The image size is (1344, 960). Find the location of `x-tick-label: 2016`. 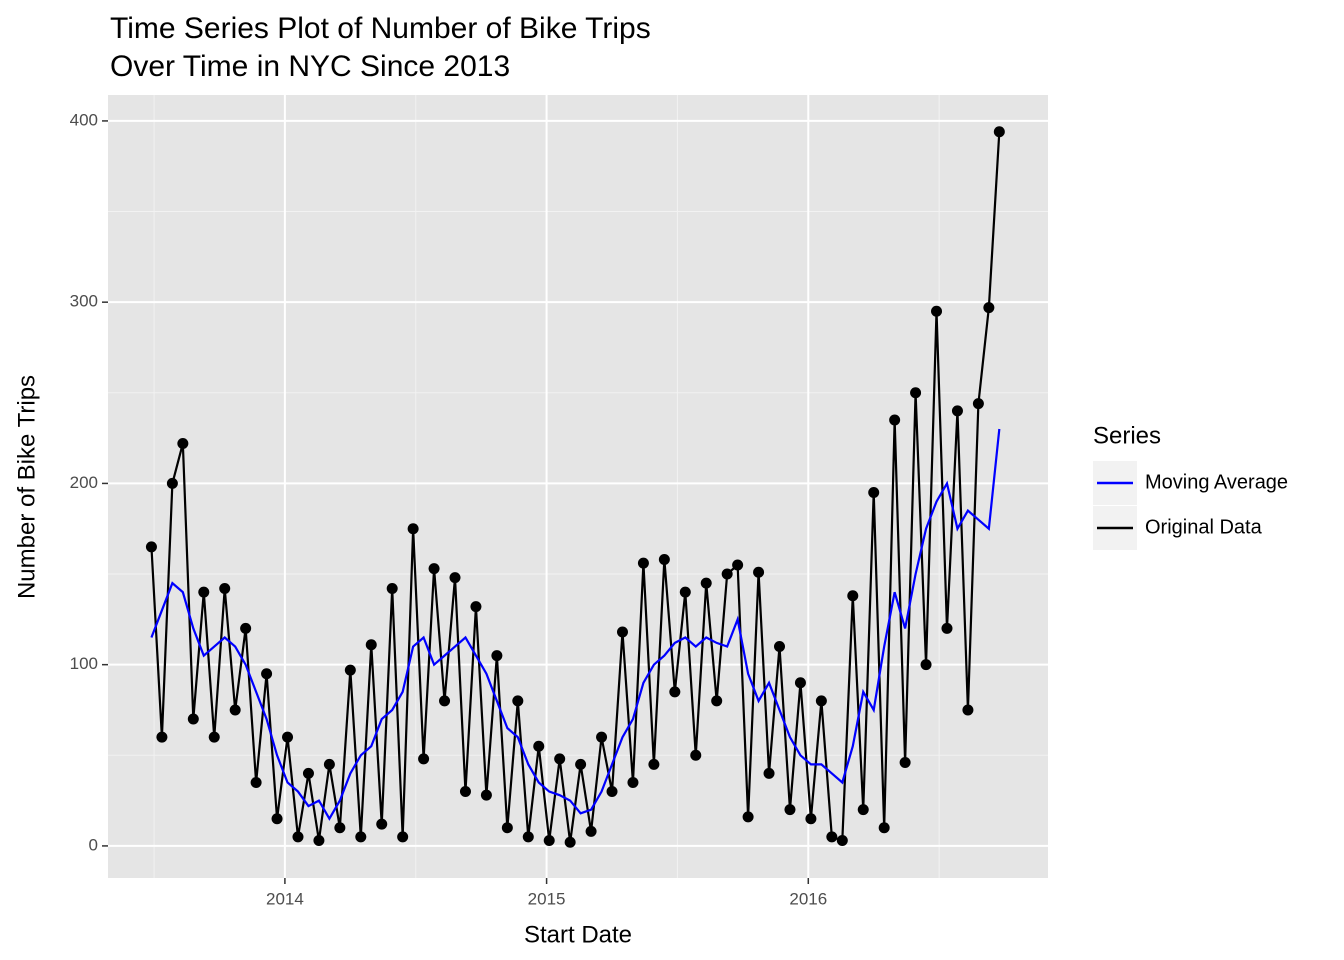

x-tick-label: 2016 is located at coordinates (808, 898).